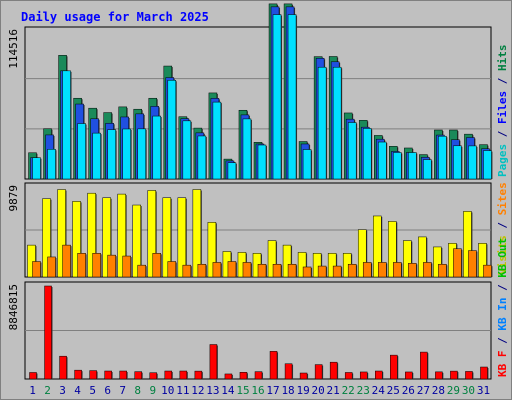 The width and height of the screenshot is (512, 400). I want to click on middle-legend-item-3: Sites, so click(502, 198).